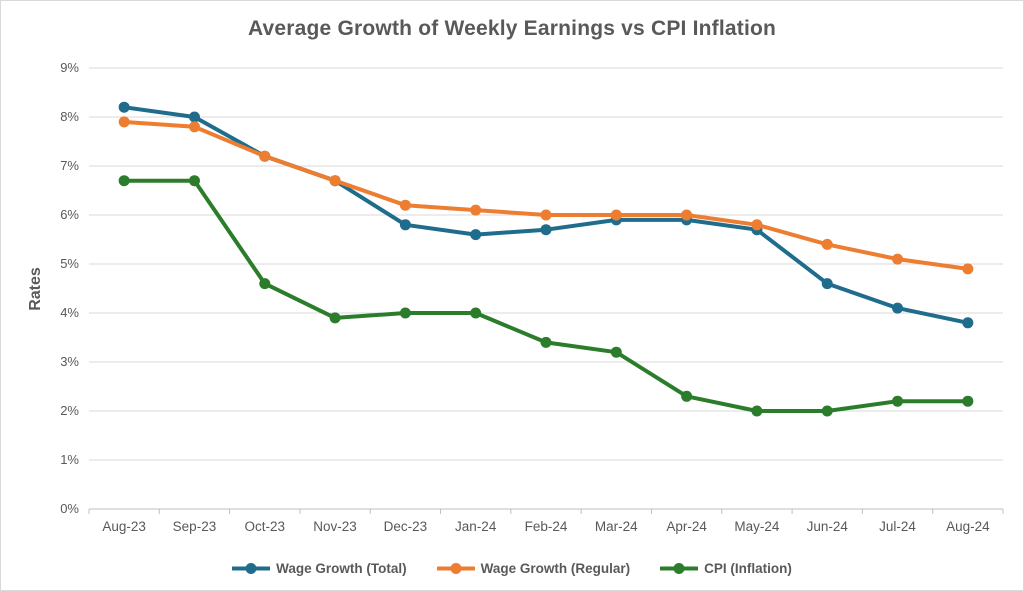 This screenshot has height=591, width=1024. Describe the element at coordinates (405, 526) in the screenshot. I see `x-tick-label: Dec-23` at that location.